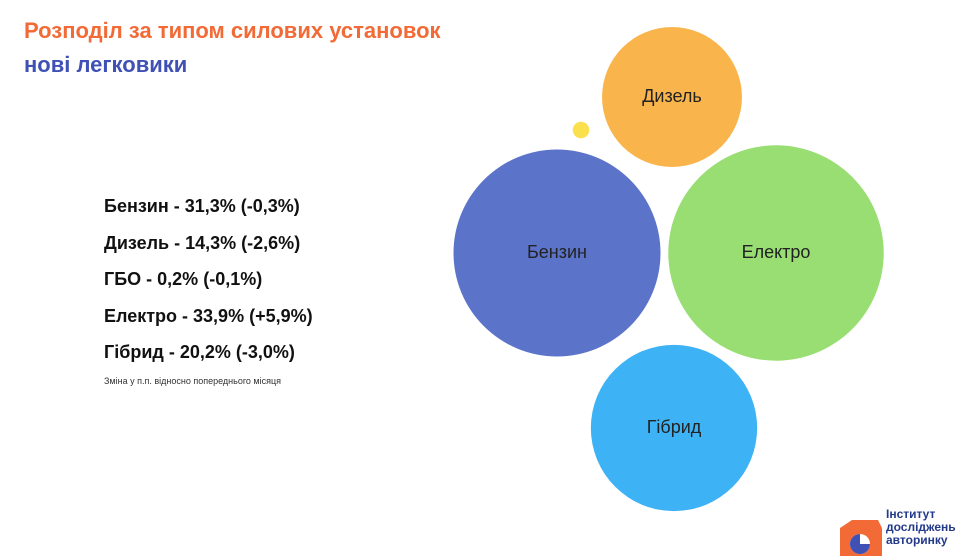 Image resolution: width=980 pixels, height=560 pixels. Describe the element at coordinates (219, 315) in the screenshot. I see `value-label: 33,9%` at that location.